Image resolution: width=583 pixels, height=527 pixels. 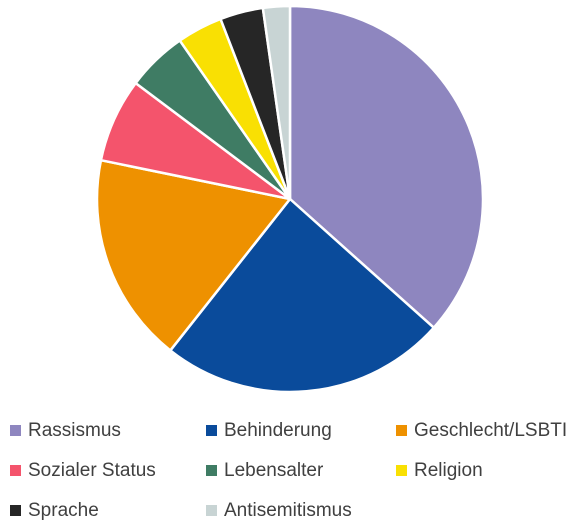 I want to click on legend-item-rassismus: Rassismus, so click(x=65, y=430).